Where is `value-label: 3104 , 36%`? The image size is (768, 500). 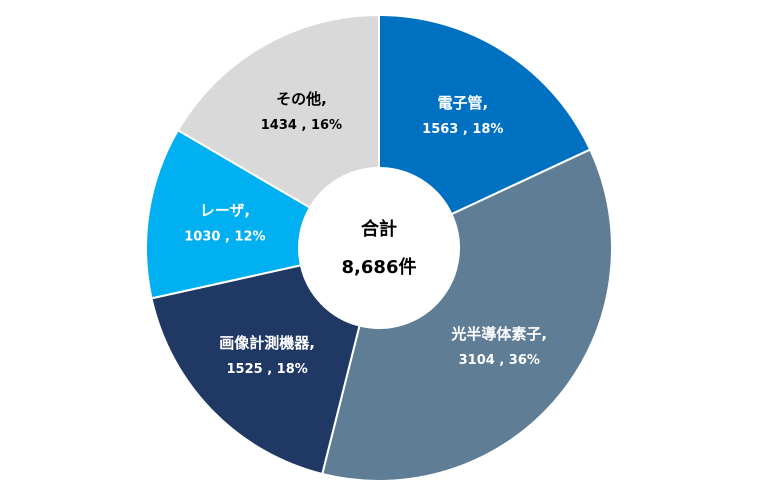
value-label: 3104 , 36% is located at coordinates (499, 360).